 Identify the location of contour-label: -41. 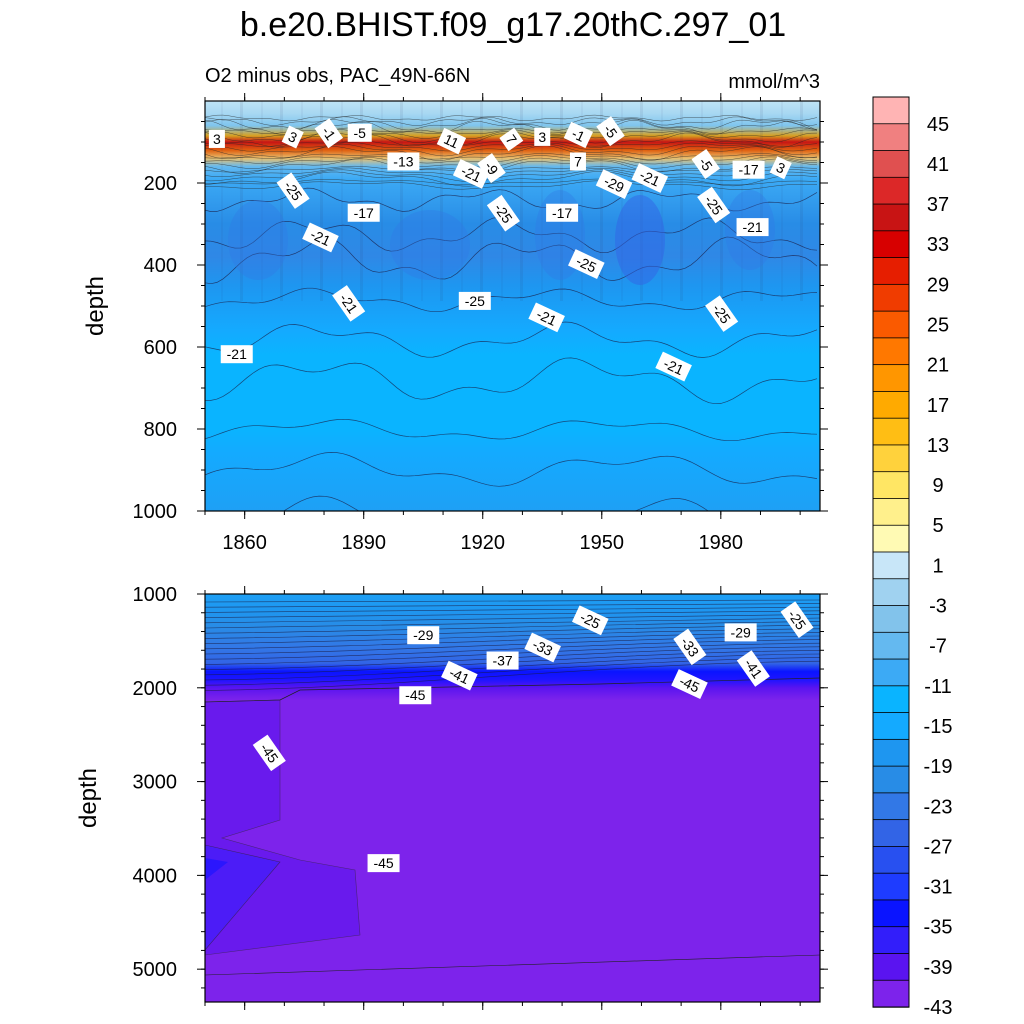
(459, 675).